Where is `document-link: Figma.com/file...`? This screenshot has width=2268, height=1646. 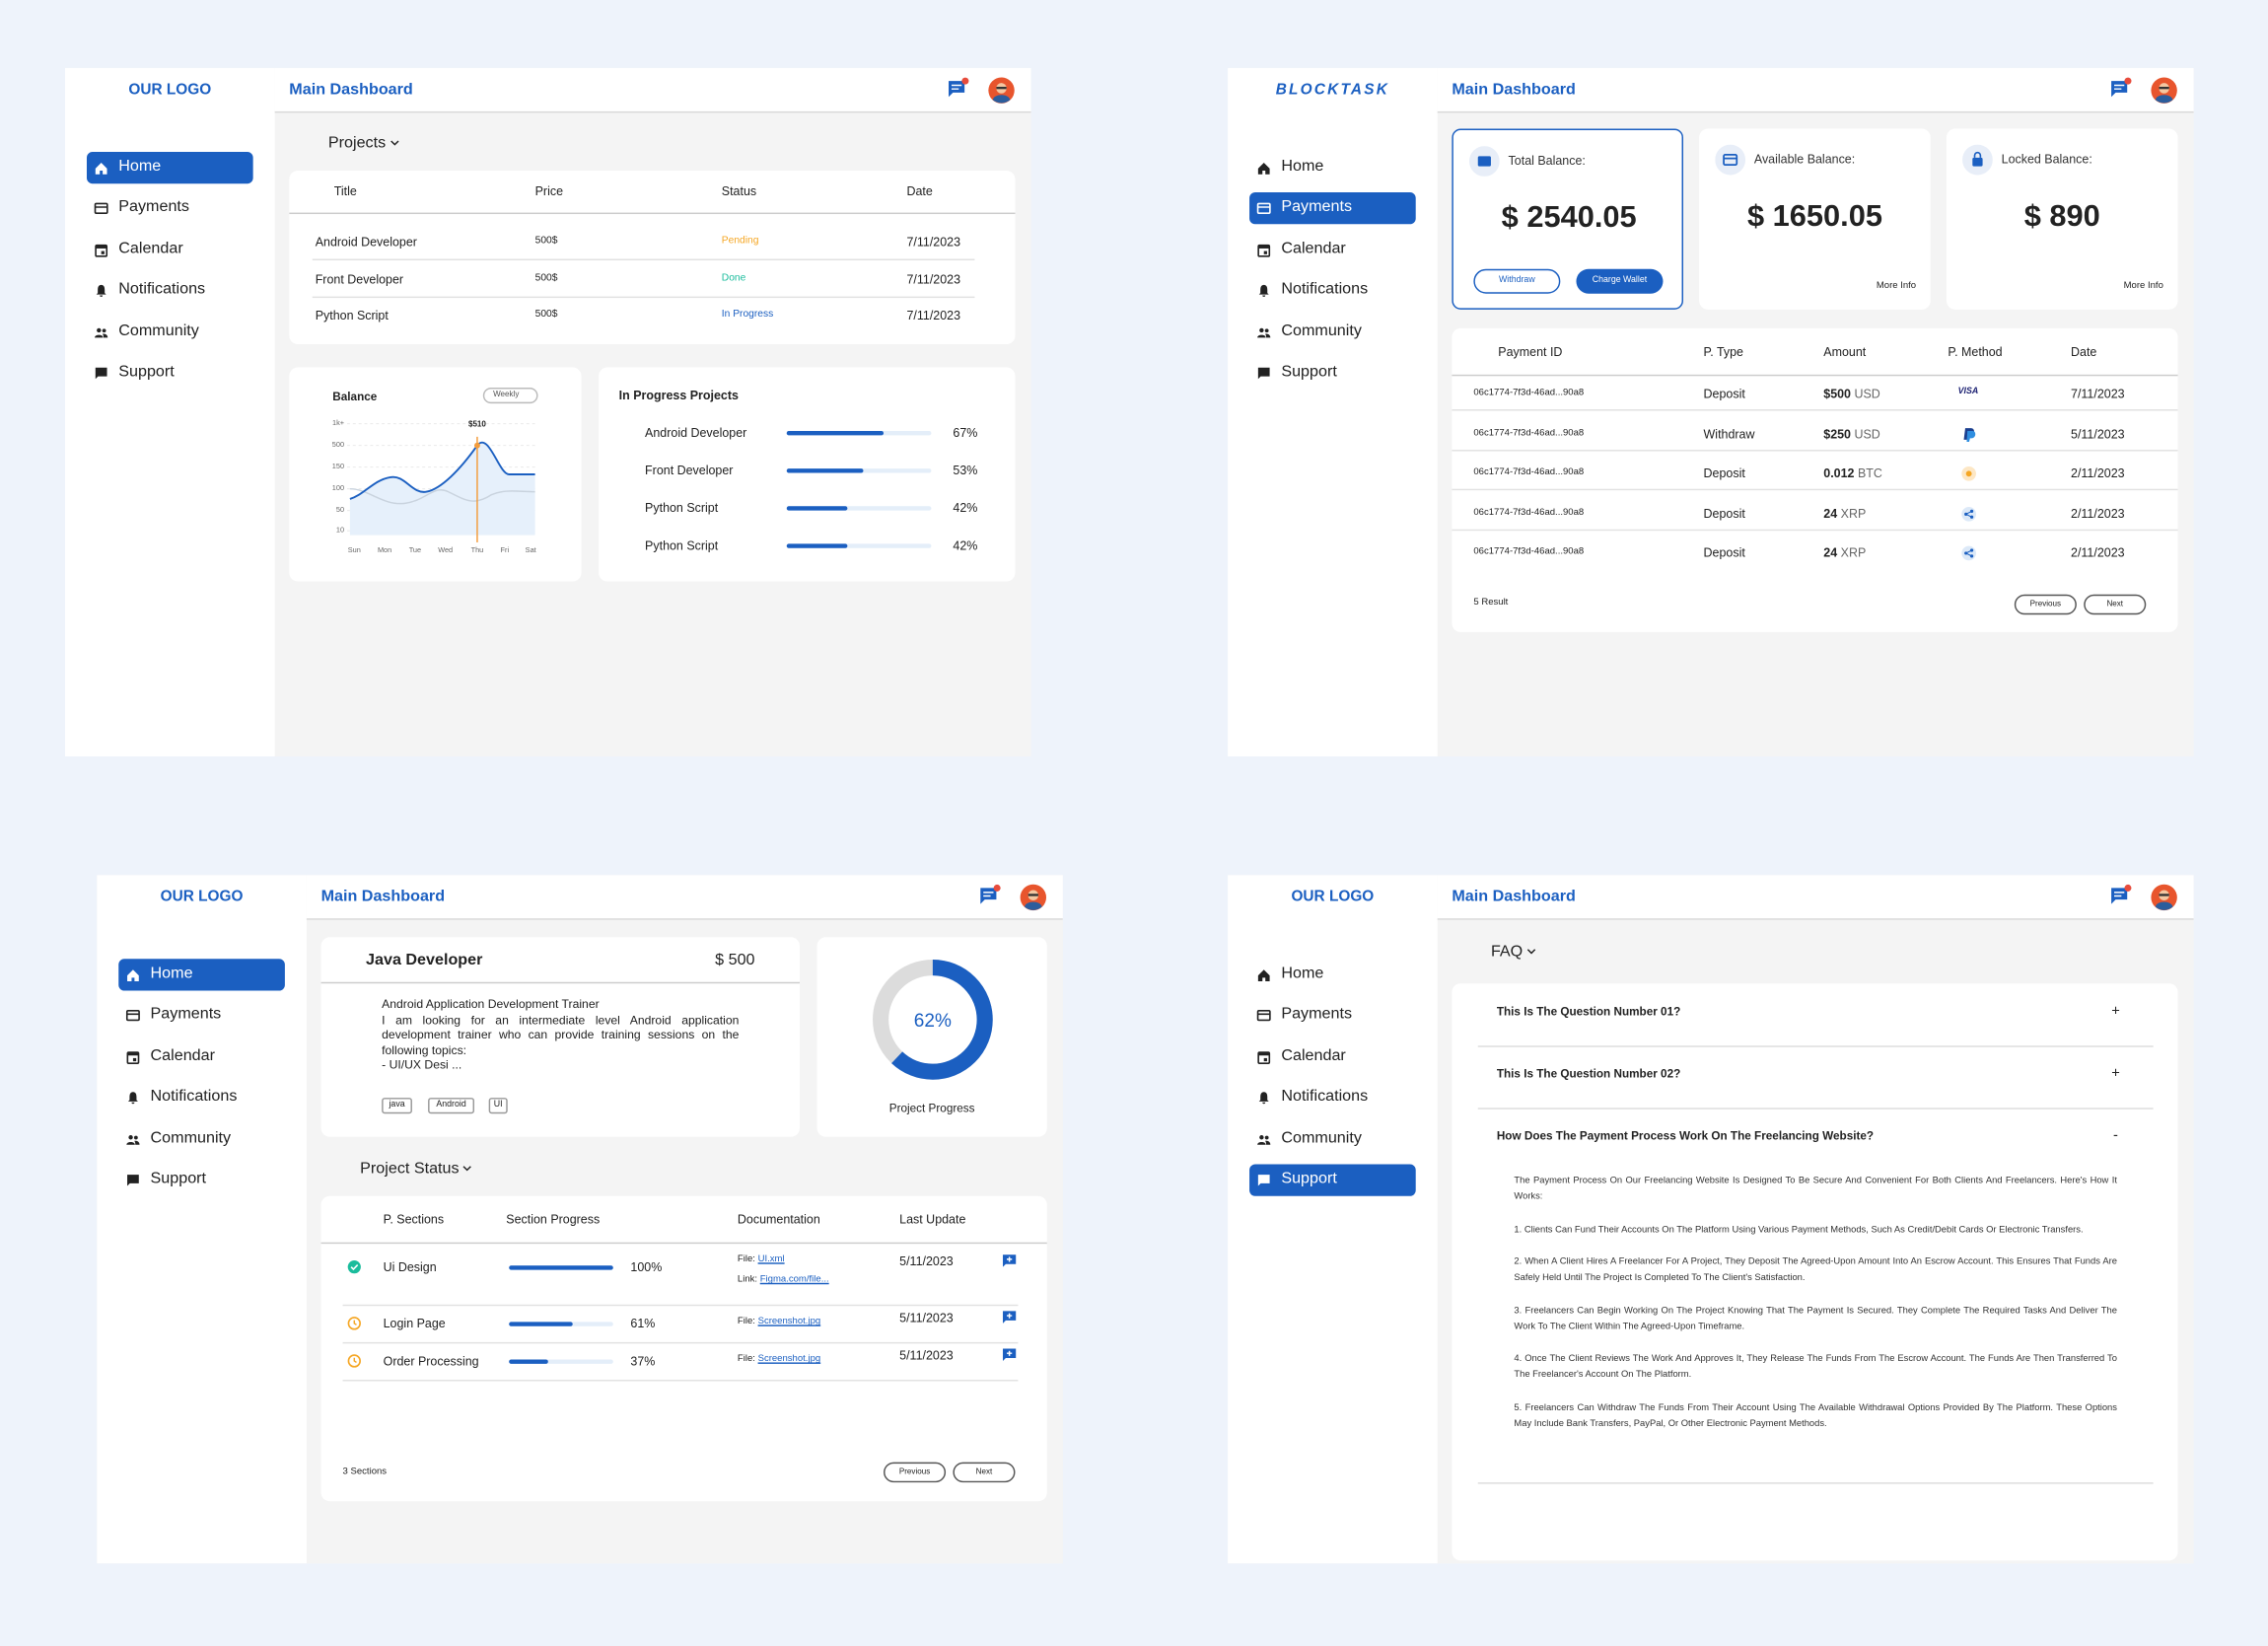
document-link: Figma.com/file... is located at coordinates (794, 1279).